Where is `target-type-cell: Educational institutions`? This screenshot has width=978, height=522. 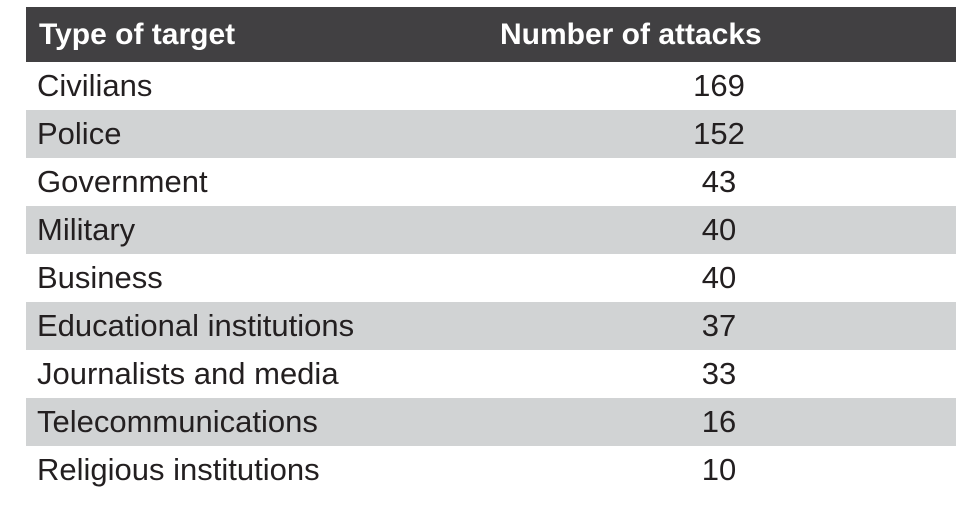 target-type-cell: Educational institutions is located at coordinates (196, 325).